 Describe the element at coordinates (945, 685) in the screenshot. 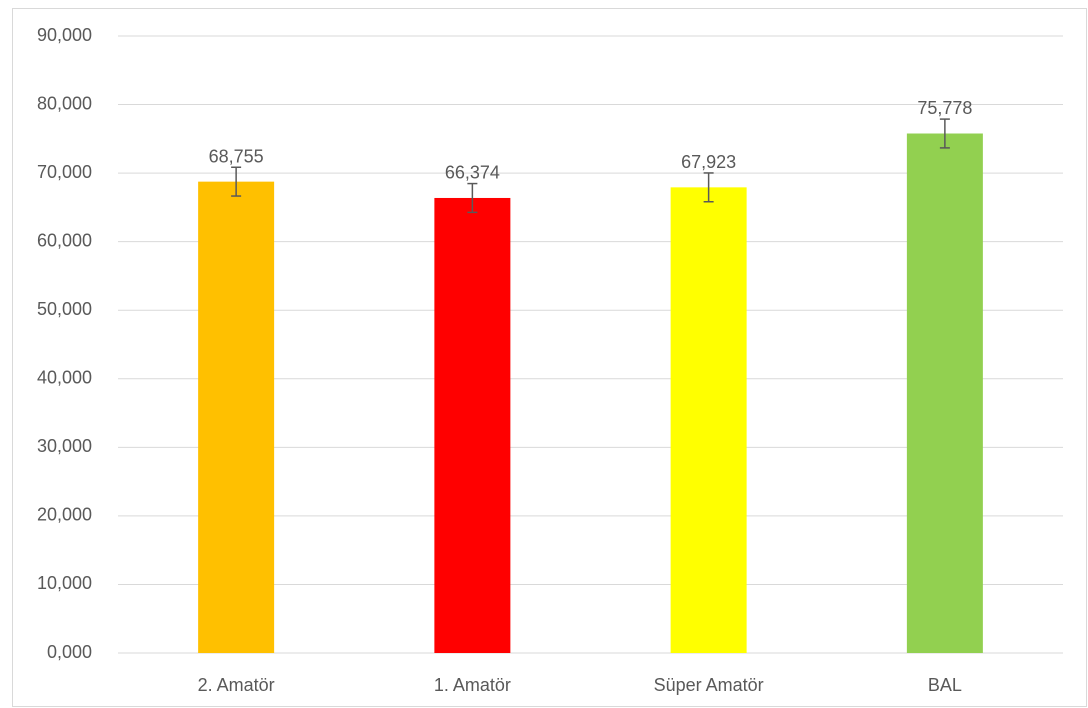

I see `x-tick-label: BAL` at that location.